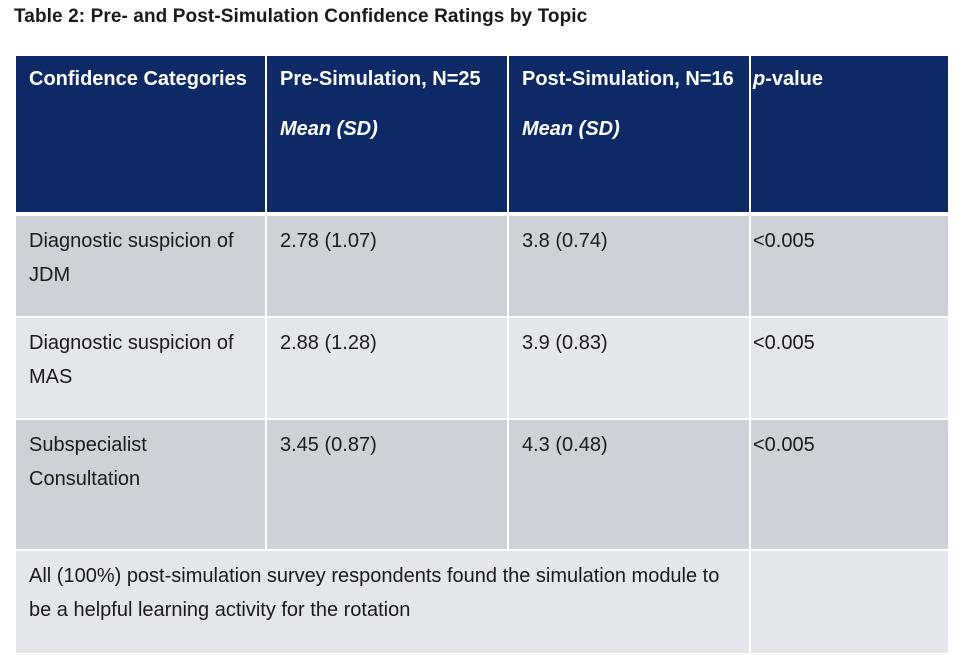 The image size is (970, 655). What do you see at coordinates (629, 265) in the screenshot?
I see `post-cell: 3.8 (0.74)` at bounding box center [629, 265].